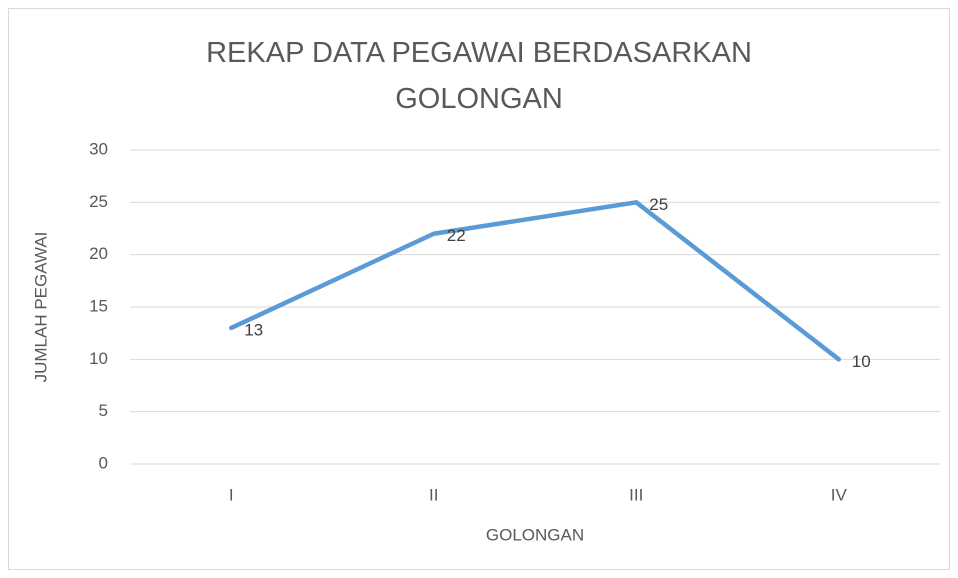 The image size is (958, 578). I want to click on chart-title: REKAP DATA PEGAWAI BERDASARKAN GOLONGAN, so click(479, 76).